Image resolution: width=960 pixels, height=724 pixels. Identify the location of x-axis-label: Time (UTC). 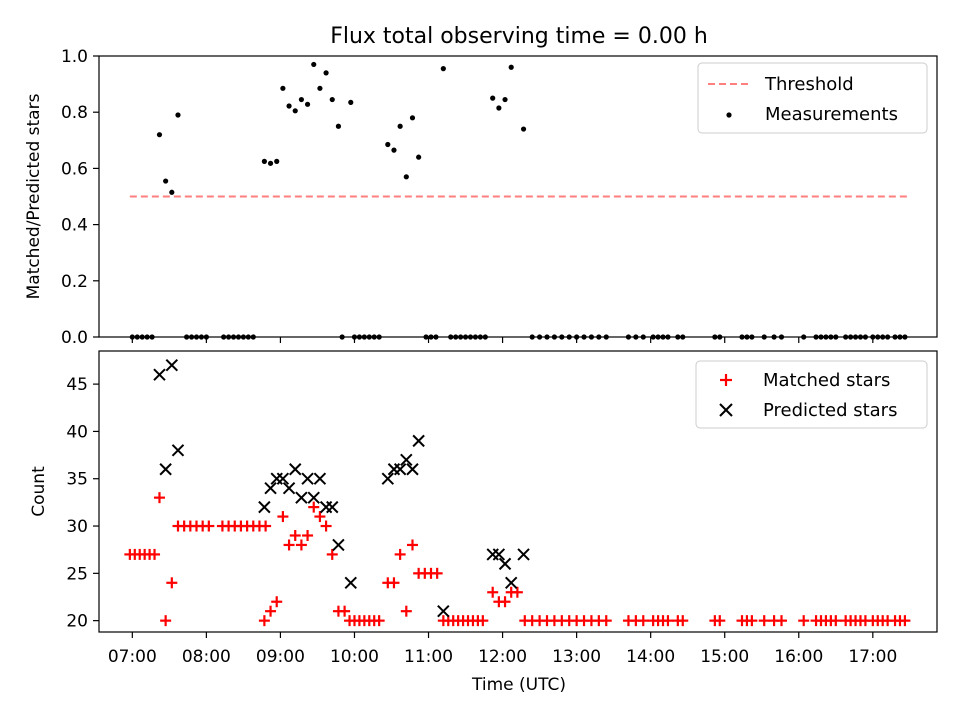
(518, 685).